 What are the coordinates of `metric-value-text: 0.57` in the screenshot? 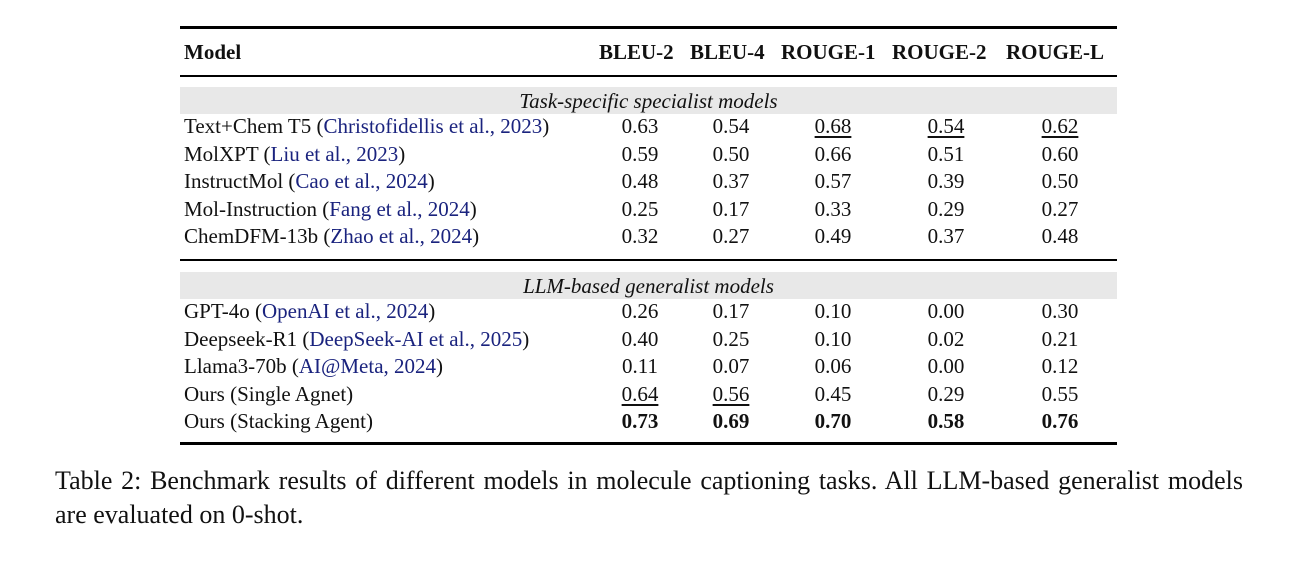 It's located at (833, 181).